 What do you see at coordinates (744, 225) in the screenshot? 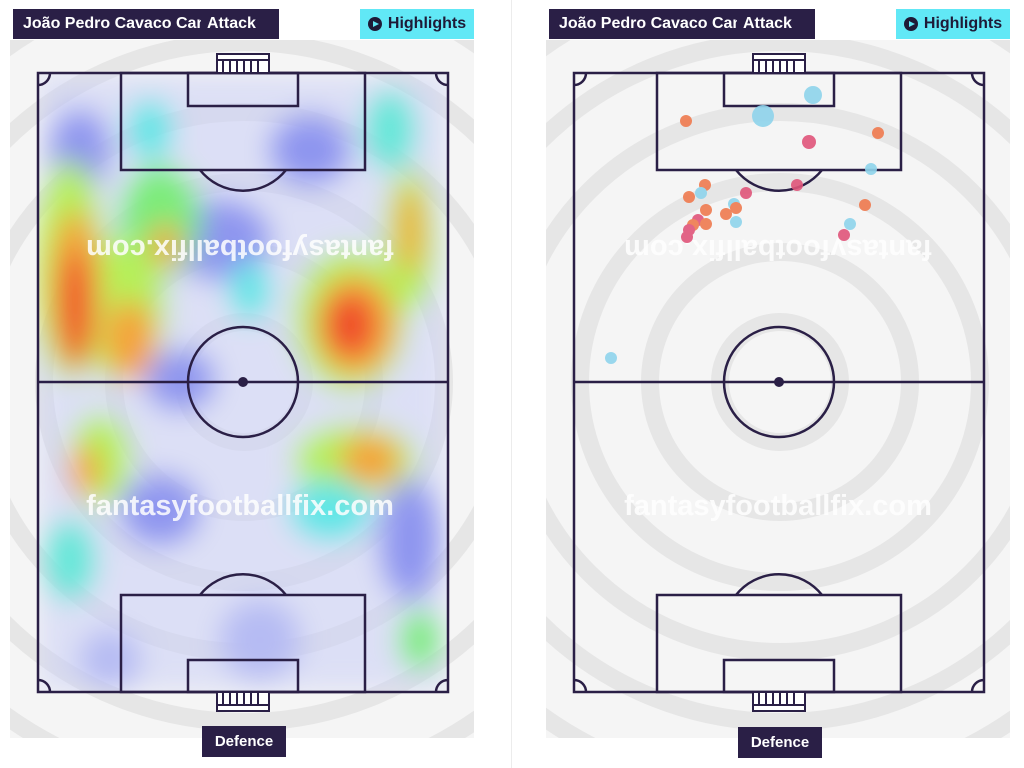
I see `shot-markers` at bounding box center [744, 225].